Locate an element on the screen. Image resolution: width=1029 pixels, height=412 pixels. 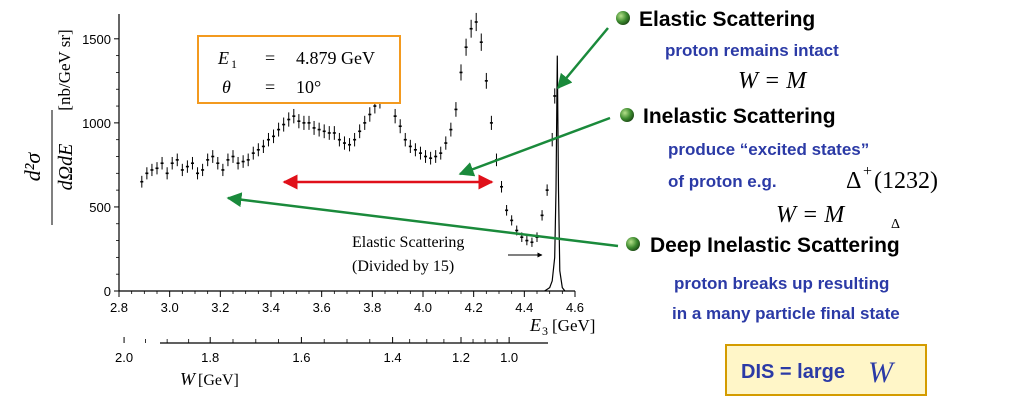
x-ticks: 2.8 3.0 3.2 3.4 3.6 3.8 4.0 4.2 4.4 4.6 is located at coordinates (347, 303).